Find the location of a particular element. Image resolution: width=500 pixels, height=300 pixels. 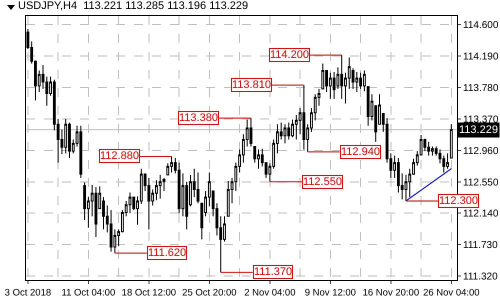

x-tick-label: 11 Oct 04:00 is located at coordinates (89, 292).